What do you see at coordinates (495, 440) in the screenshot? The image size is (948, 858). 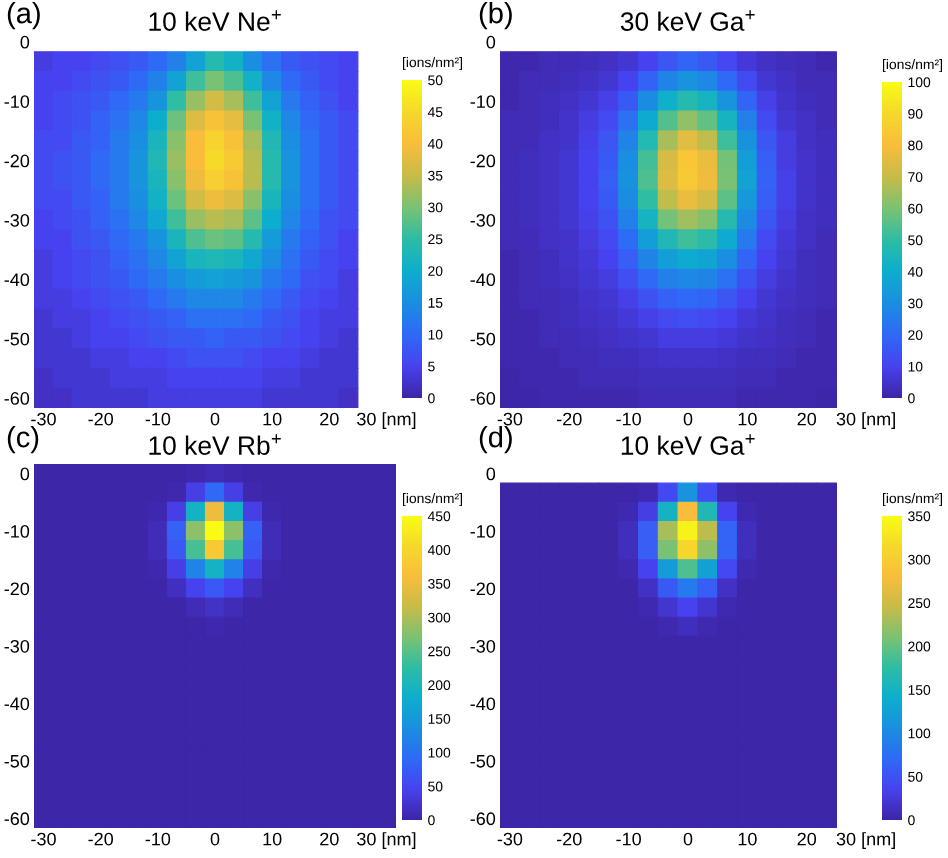 I see `text: (d)` at bounding box center [495, 440].